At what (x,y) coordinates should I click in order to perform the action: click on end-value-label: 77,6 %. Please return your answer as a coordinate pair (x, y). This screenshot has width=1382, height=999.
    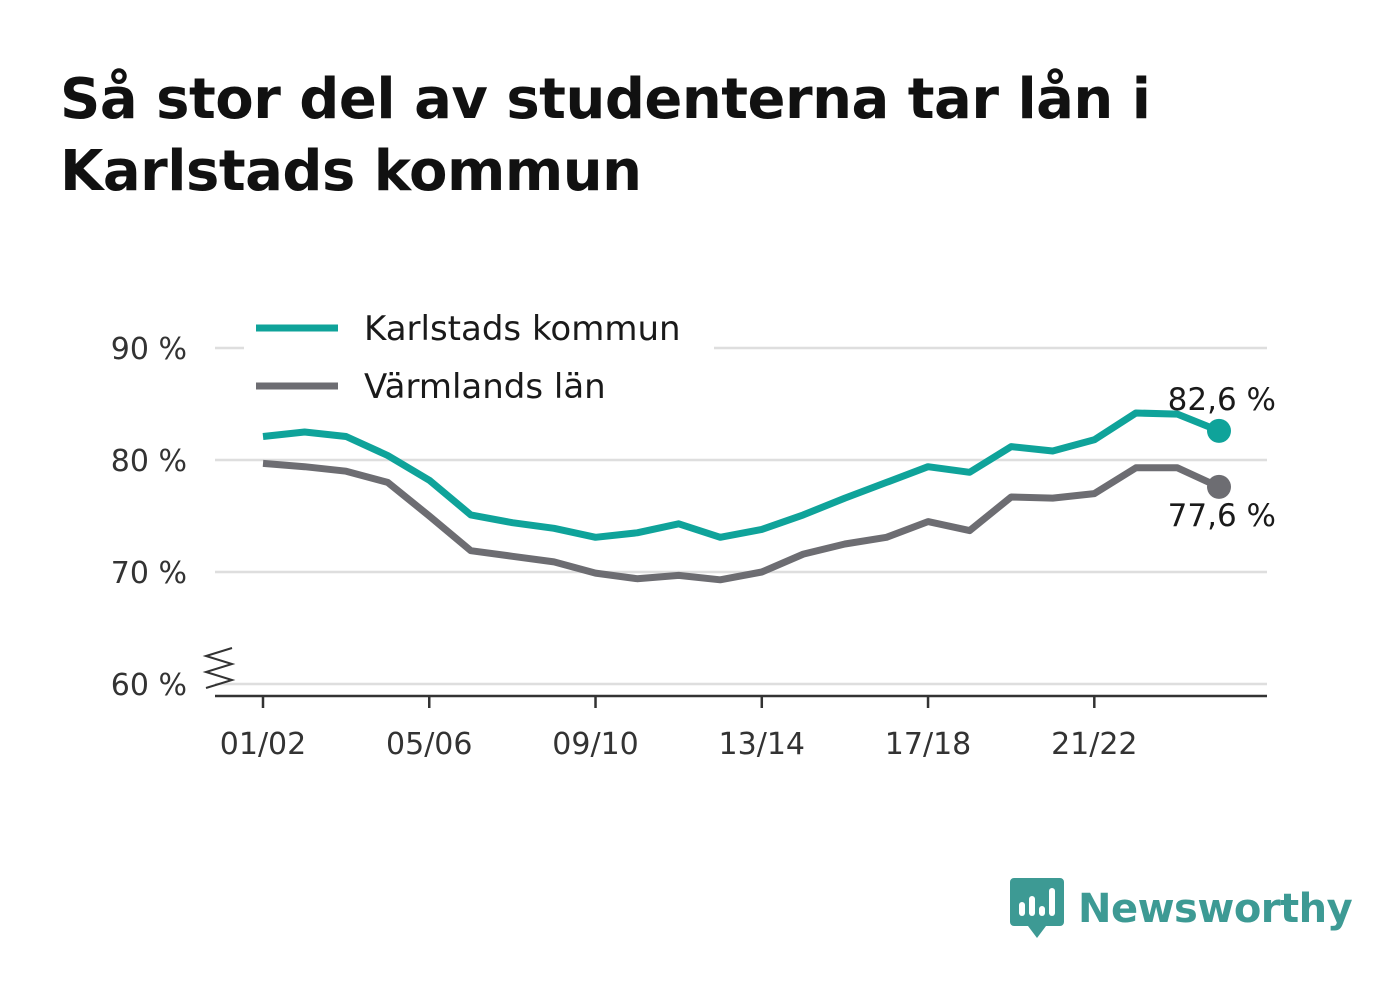
    Looking at the image, I should click on (1222, 516).